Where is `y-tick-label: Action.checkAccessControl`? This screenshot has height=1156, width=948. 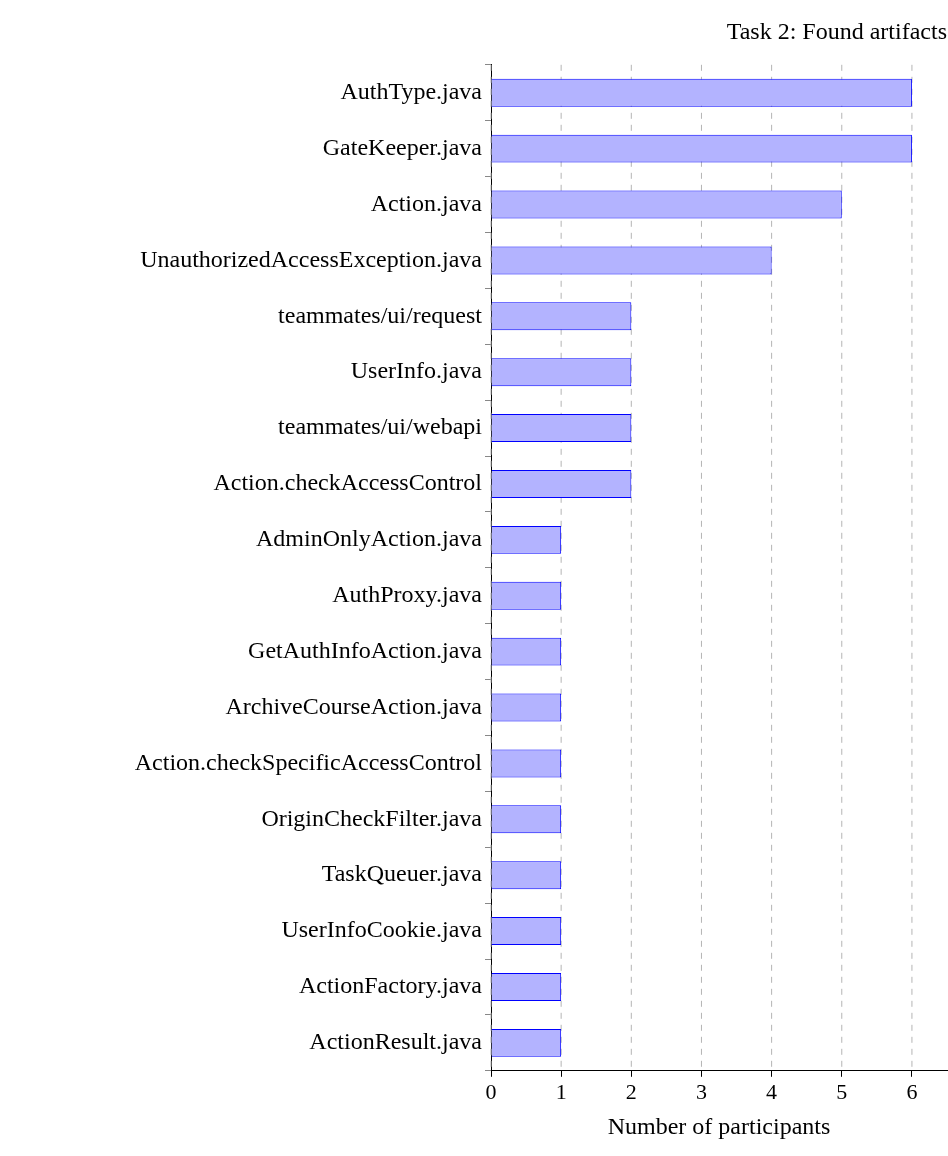
y-tick-label: Action.checkAccessControl is located at coordinates (348, 482).